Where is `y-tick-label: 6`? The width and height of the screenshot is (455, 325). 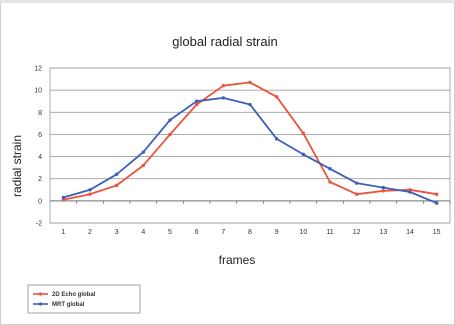 y-tick-label: 6 is located at coordinates (40, 135).